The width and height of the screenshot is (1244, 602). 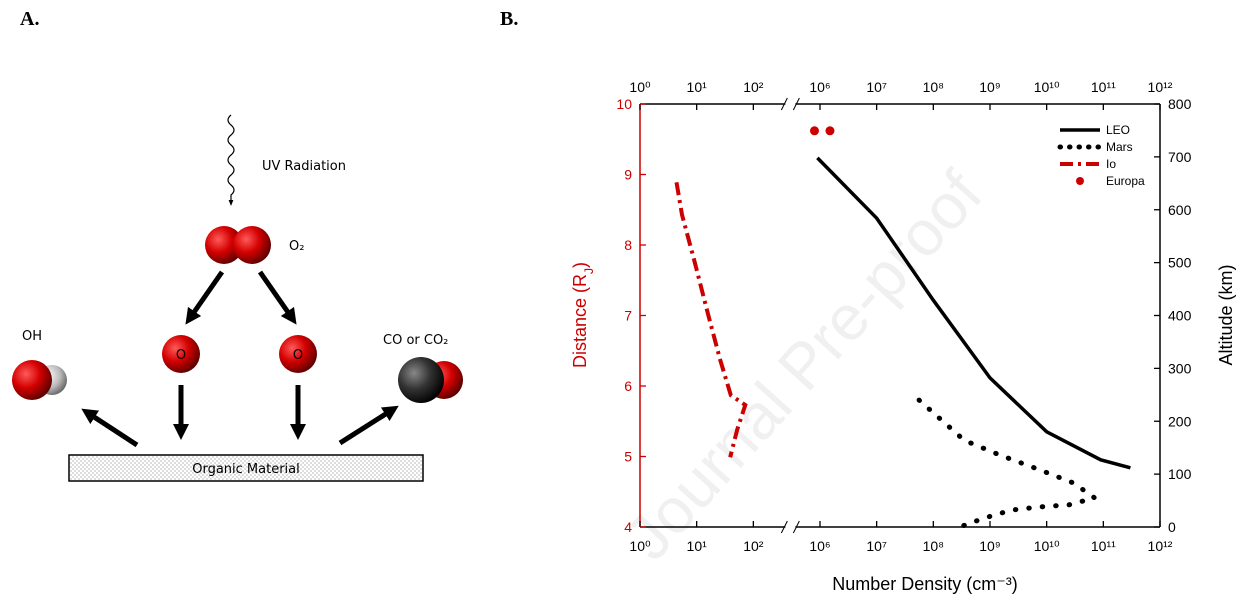 I want to click on x-tick-label: 10¹¹, so click(x=1103, y=546).